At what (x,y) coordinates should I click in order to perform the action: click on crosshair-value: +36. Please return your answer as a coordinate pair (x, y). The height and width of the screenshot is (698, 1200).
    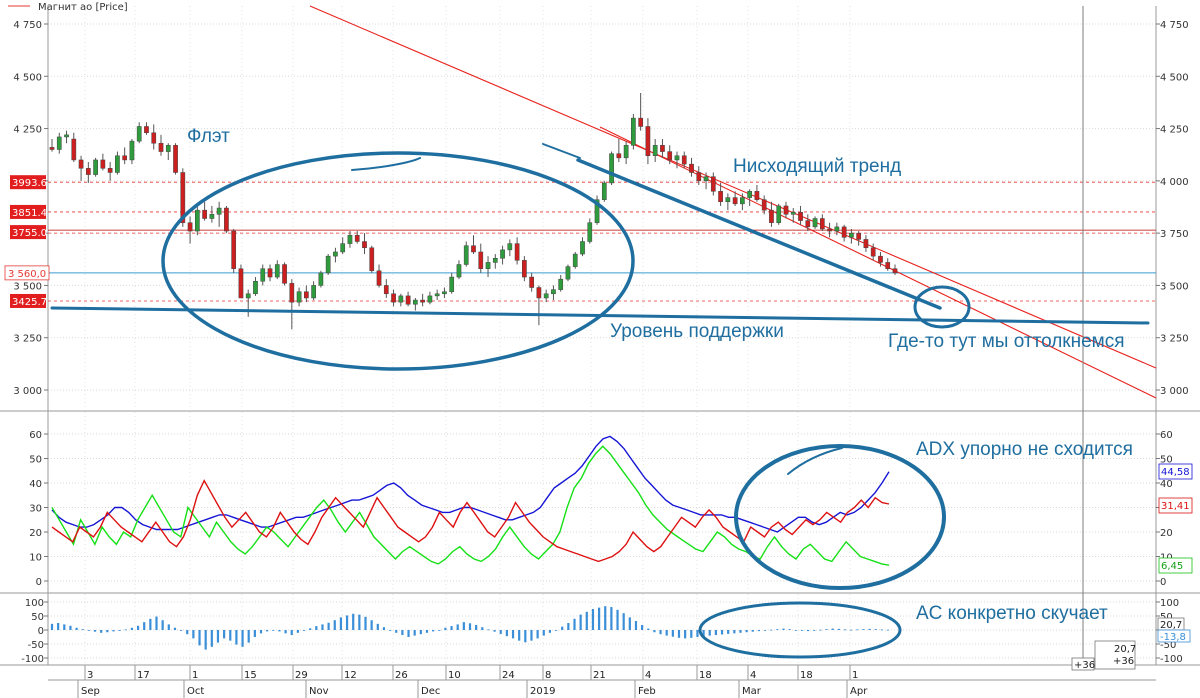
    Looking at the image, I should click on (1084, 665).